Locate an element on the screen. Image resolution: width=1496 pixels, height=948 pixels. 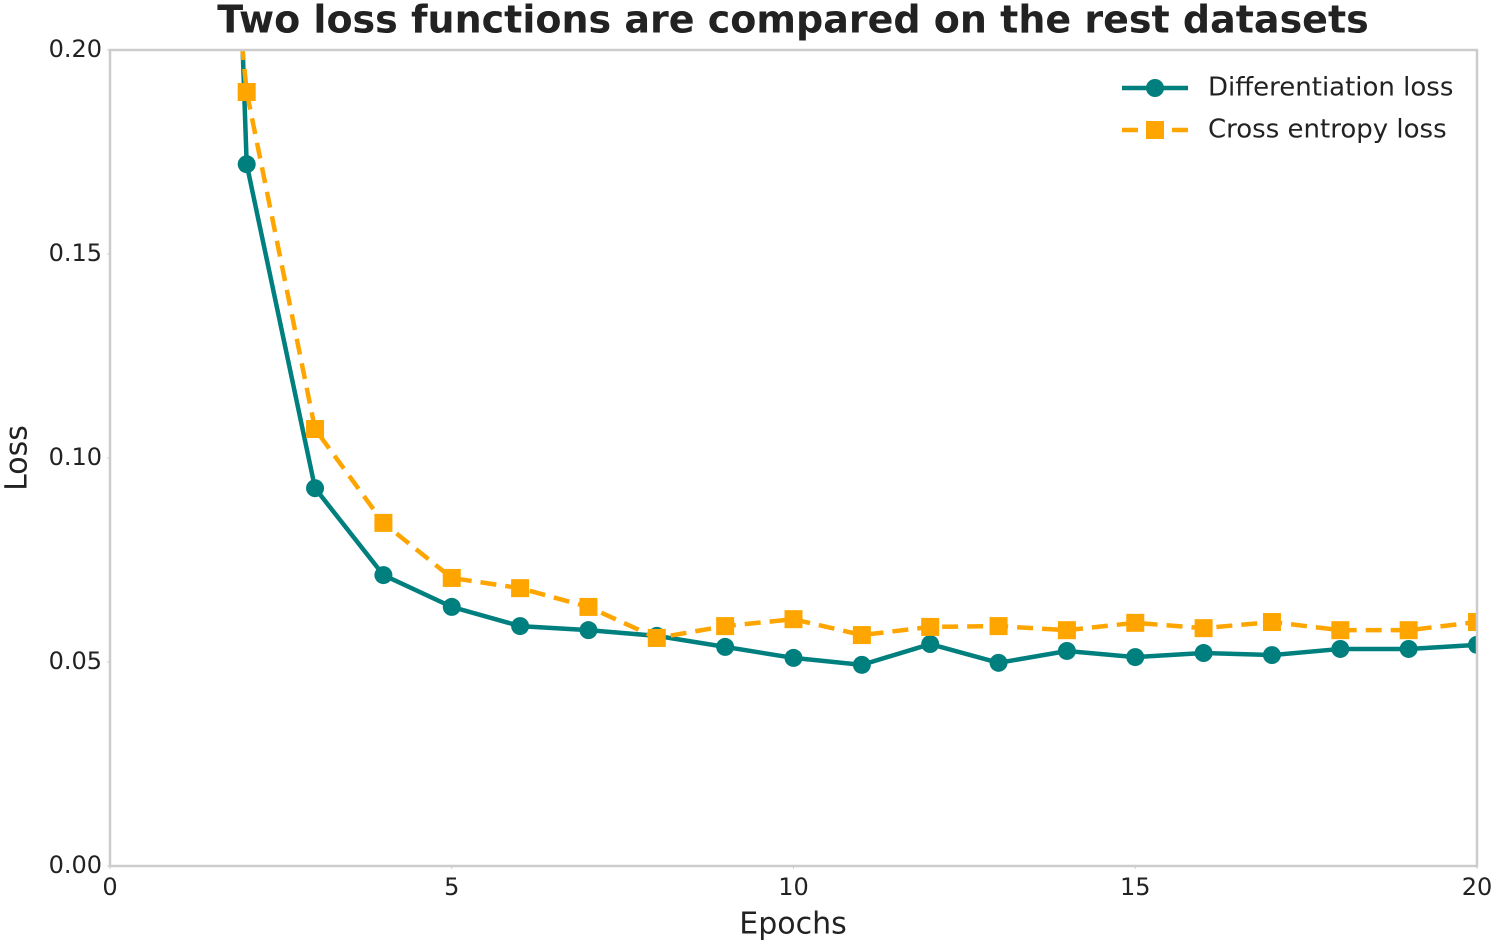
x-tick-label: 5 is located at coordinates (451, 887).